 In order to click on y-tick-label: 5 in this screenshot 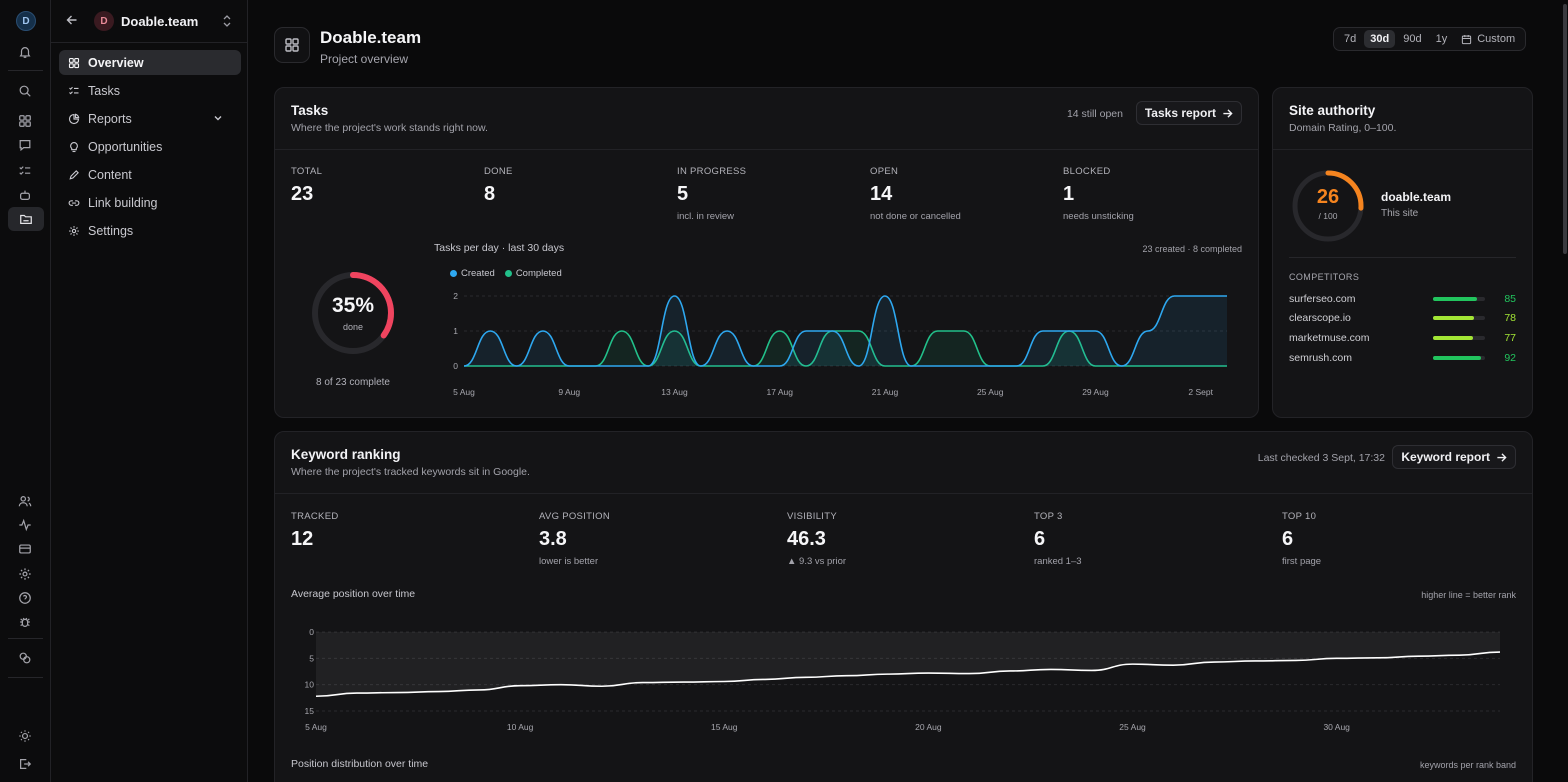, I will do `click(311, 658)`.